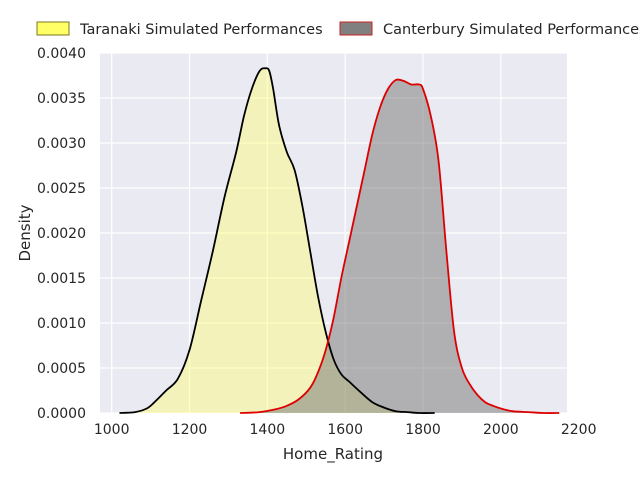 The height and width of the screenshot is (480, 640). Describe the element at coordinates (61, 369) in the screenshot. I see `y-tick-label: 0.0005` at that location.